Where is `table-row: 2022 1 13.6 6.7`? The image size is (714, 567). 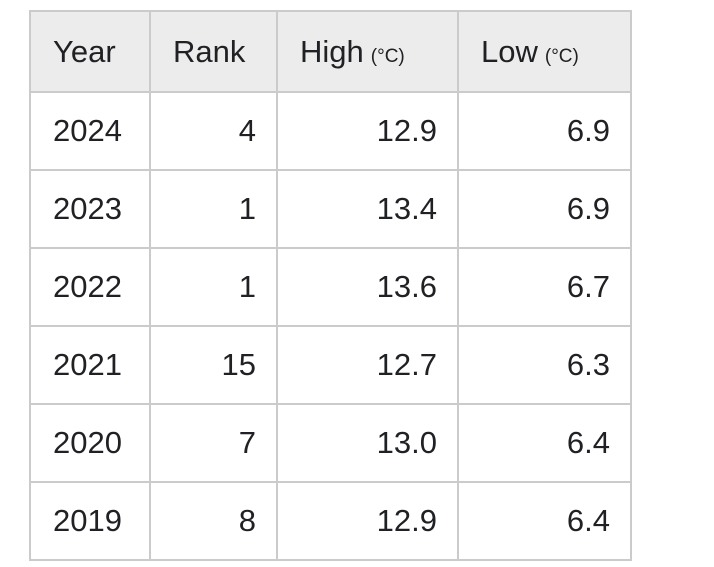
table-row: 2022 1 13.6 6.7 is located at coordinates (330, 287).